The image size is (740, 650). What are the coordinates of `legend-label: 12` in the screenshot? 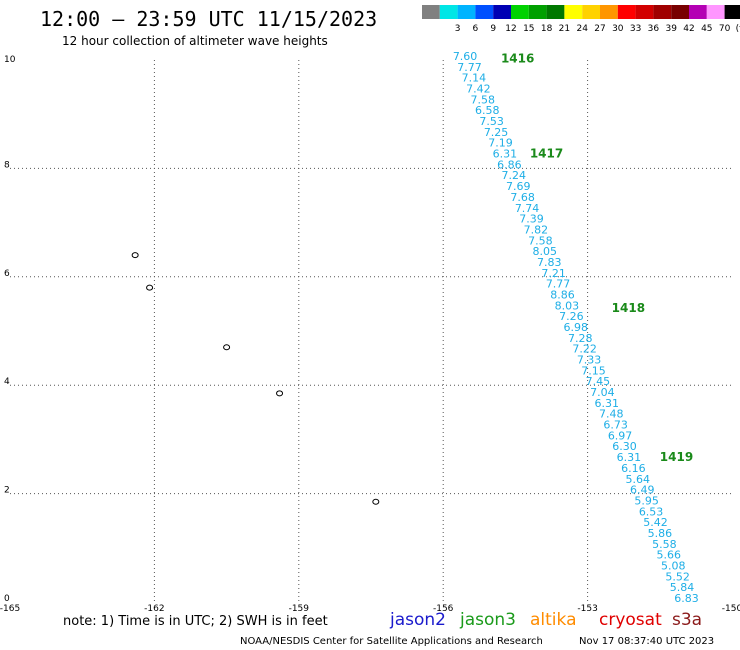 It's located at (510, 29).